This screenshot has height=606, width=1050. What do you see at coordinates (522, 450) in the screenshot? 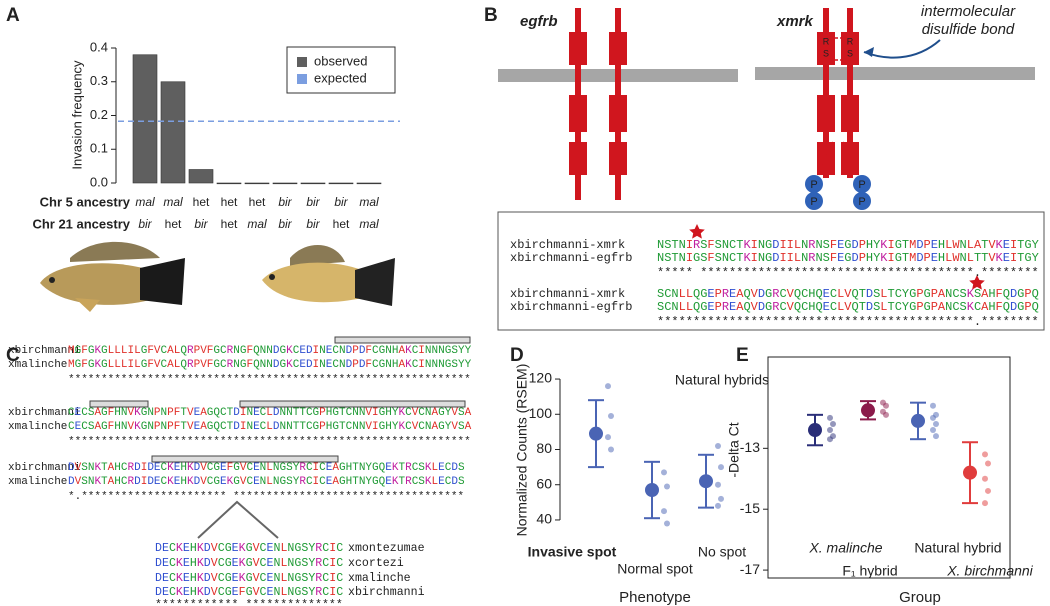
I see `y-axis-label: Normalized Counts (RSEM)` at bounding box center [522, 450].